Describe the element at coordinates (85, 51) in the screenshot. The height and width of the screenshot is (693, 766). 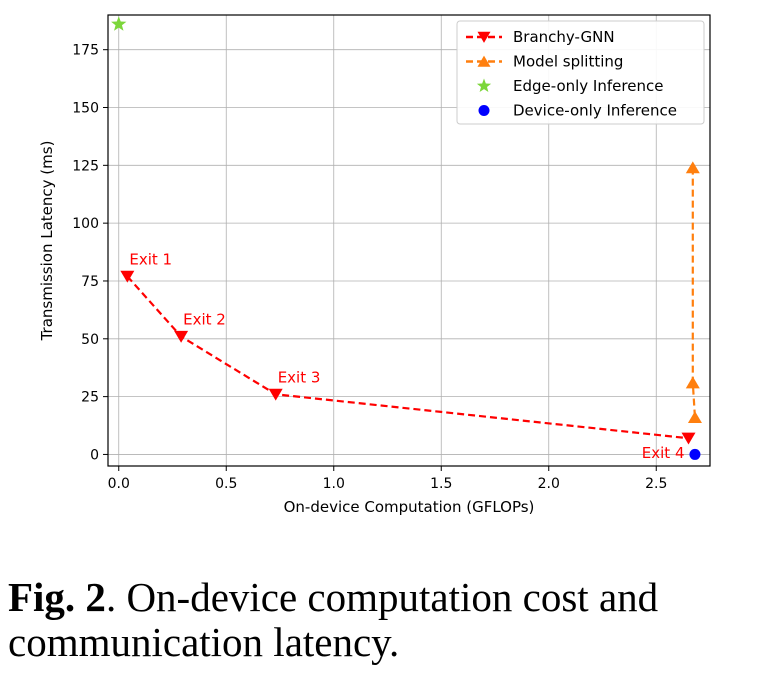
I see `y-tick-label: 175` at that location.